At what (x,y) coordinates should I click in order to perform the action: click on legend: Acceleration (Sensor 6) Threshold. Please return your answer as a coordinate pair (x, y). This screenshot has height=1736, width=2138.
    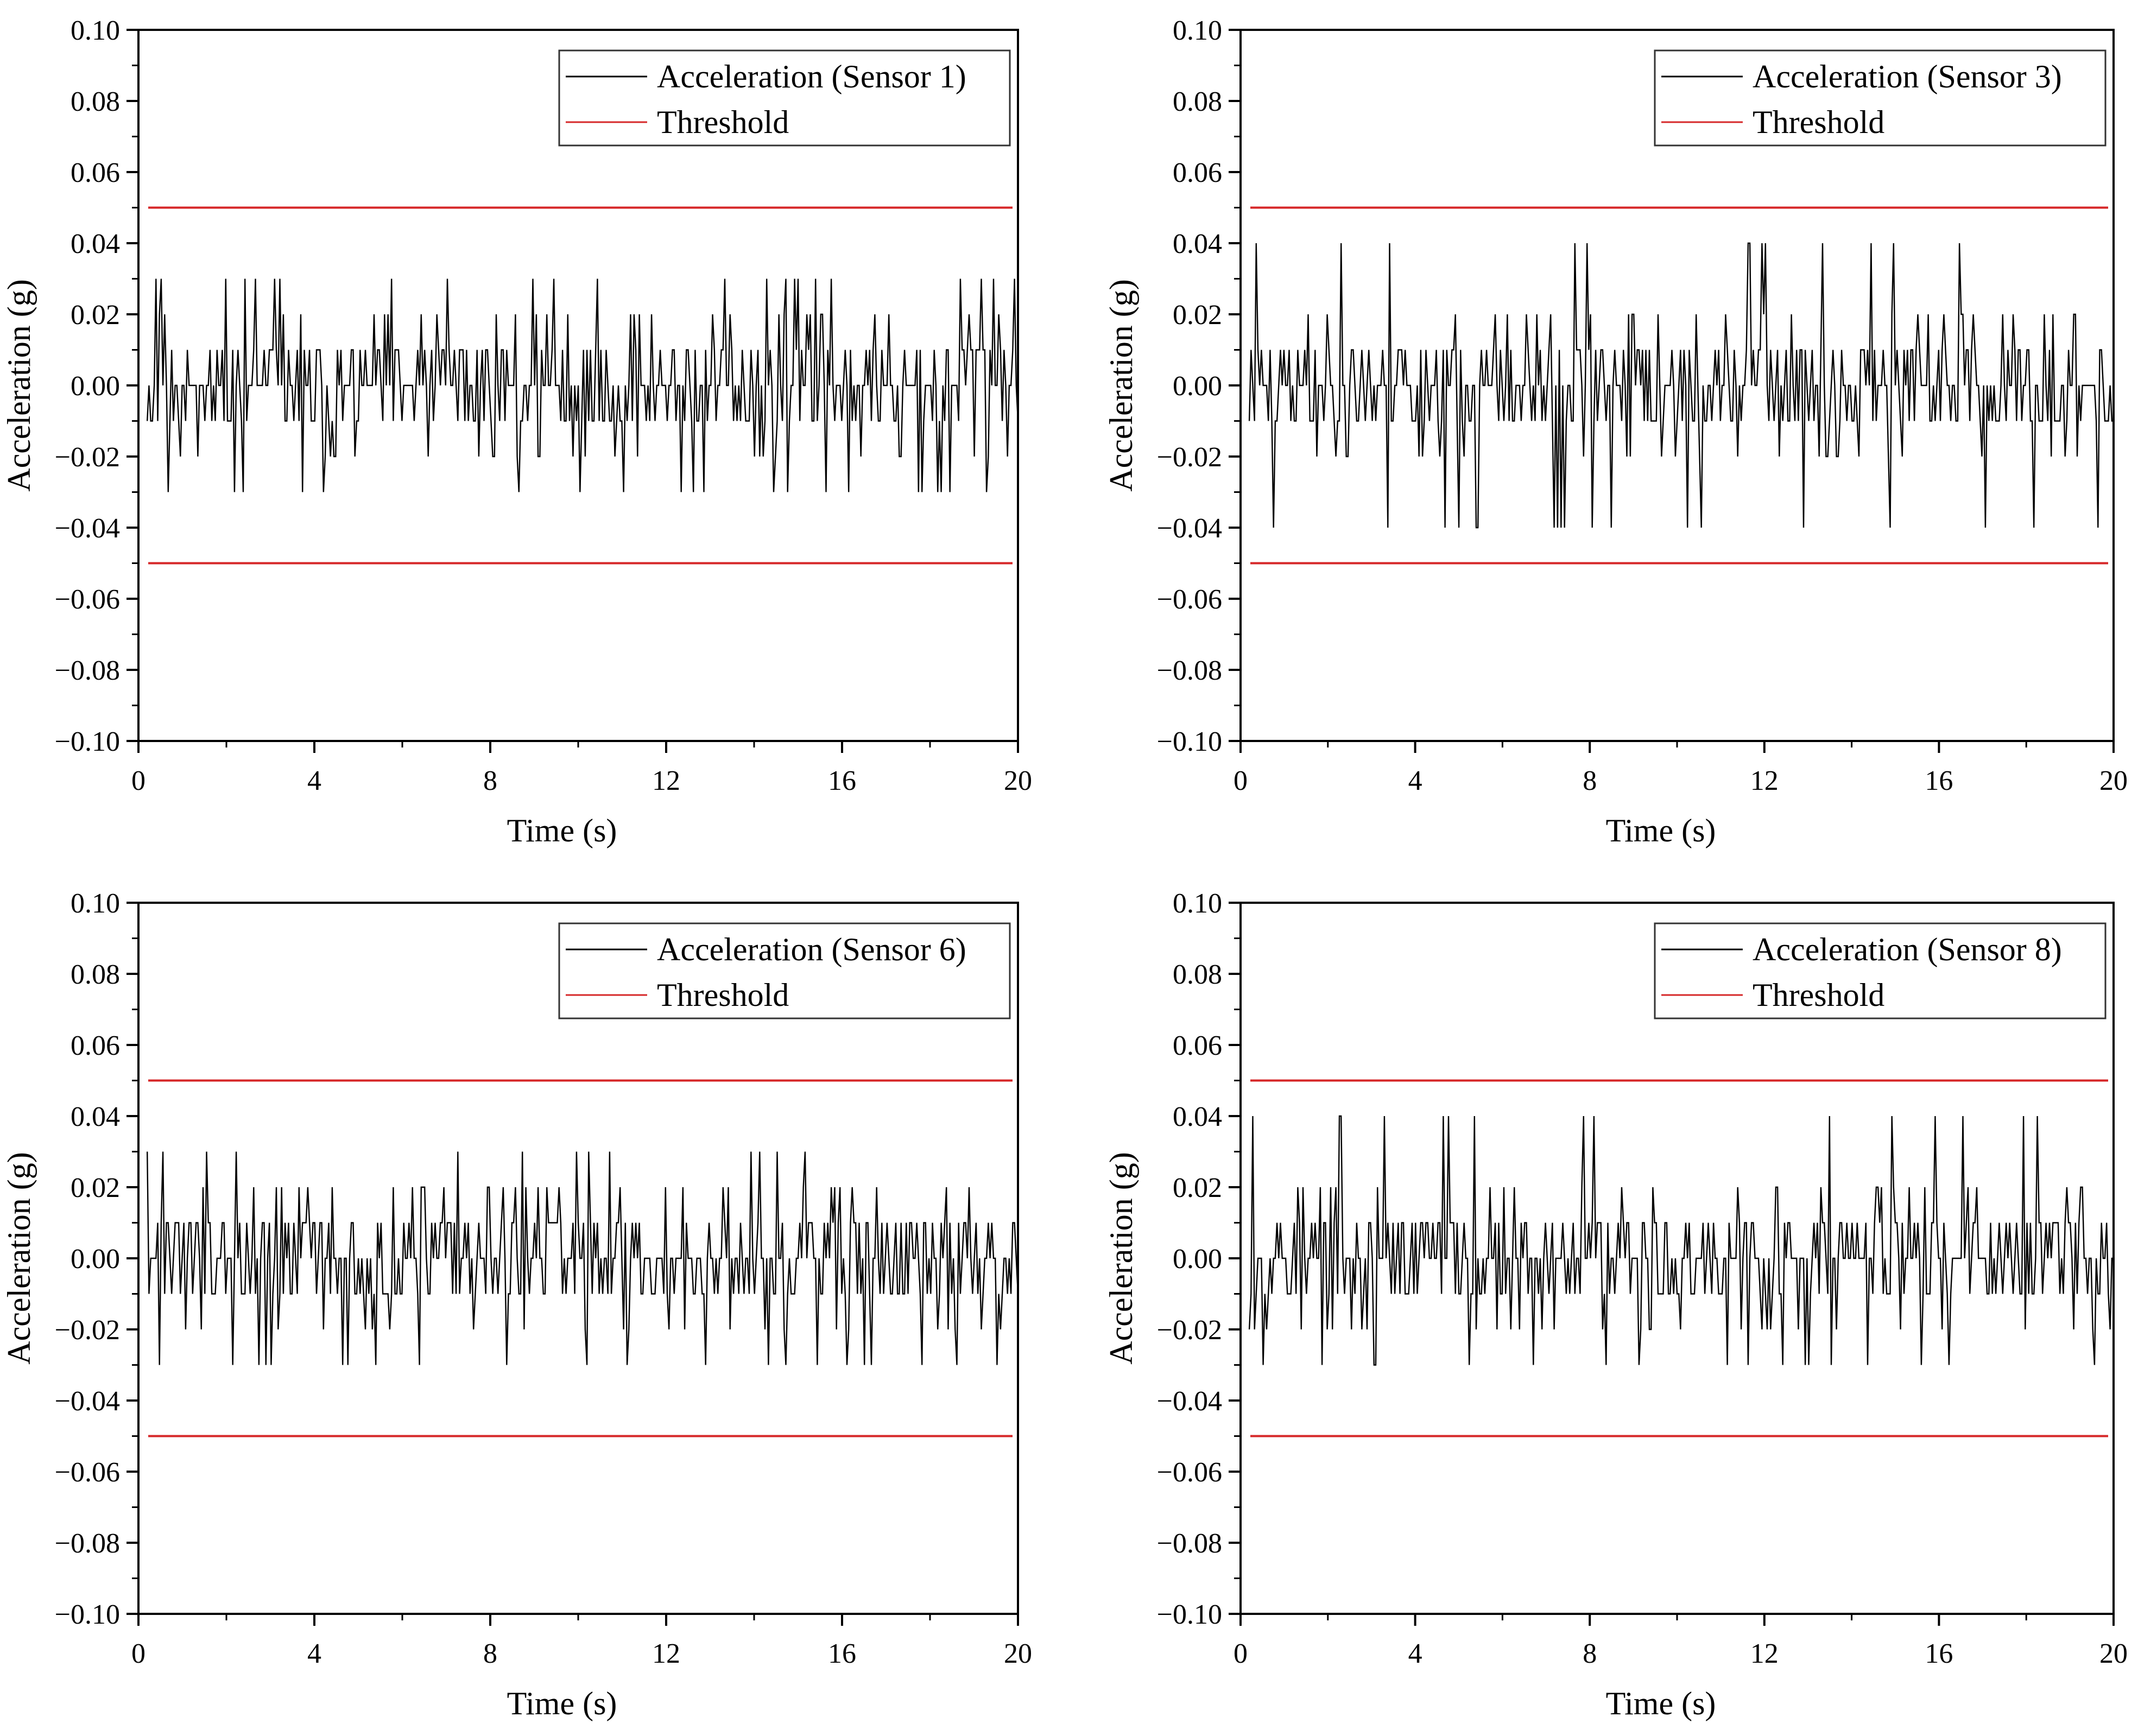
    Looking at the image, I should click on (784, 970).